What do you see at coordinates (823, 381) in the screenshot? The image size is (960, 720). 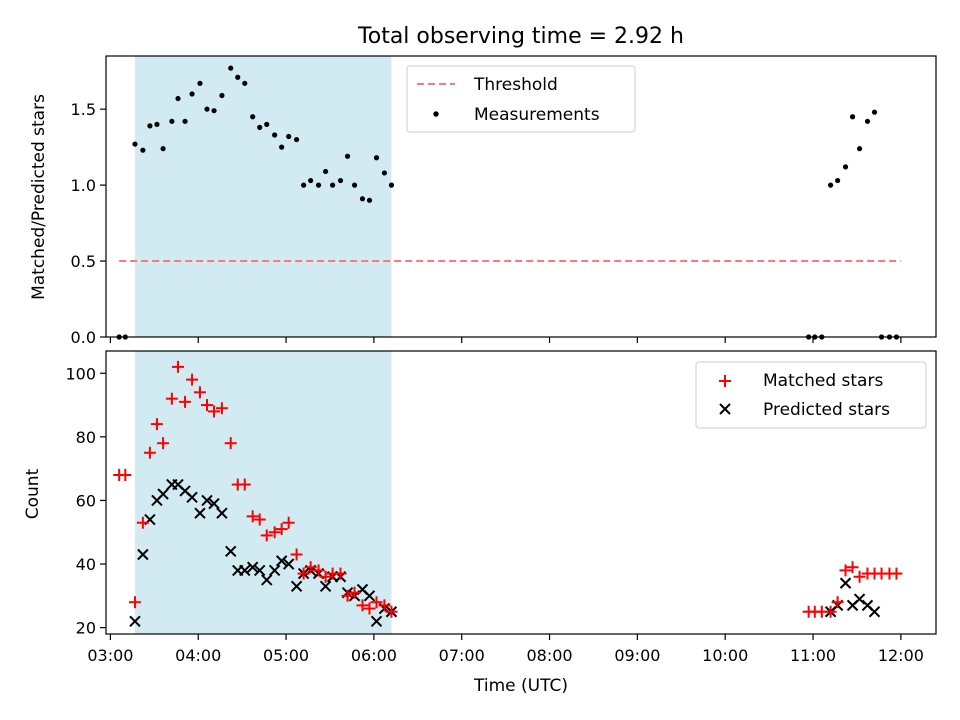 I see `matched-legend-label: Matched stars` at bounding box center [823, 381].